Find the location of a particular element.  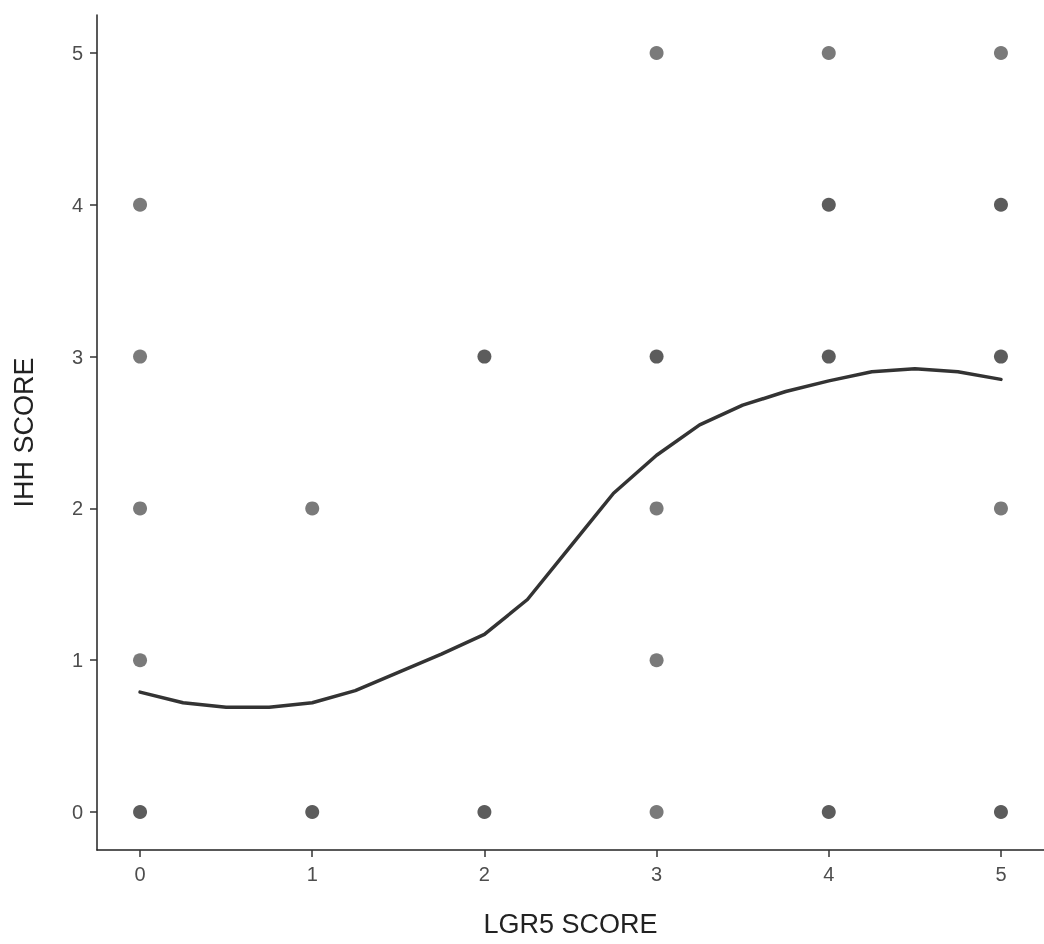

y-tick-label: 4 is located at coordinates (77, 204).